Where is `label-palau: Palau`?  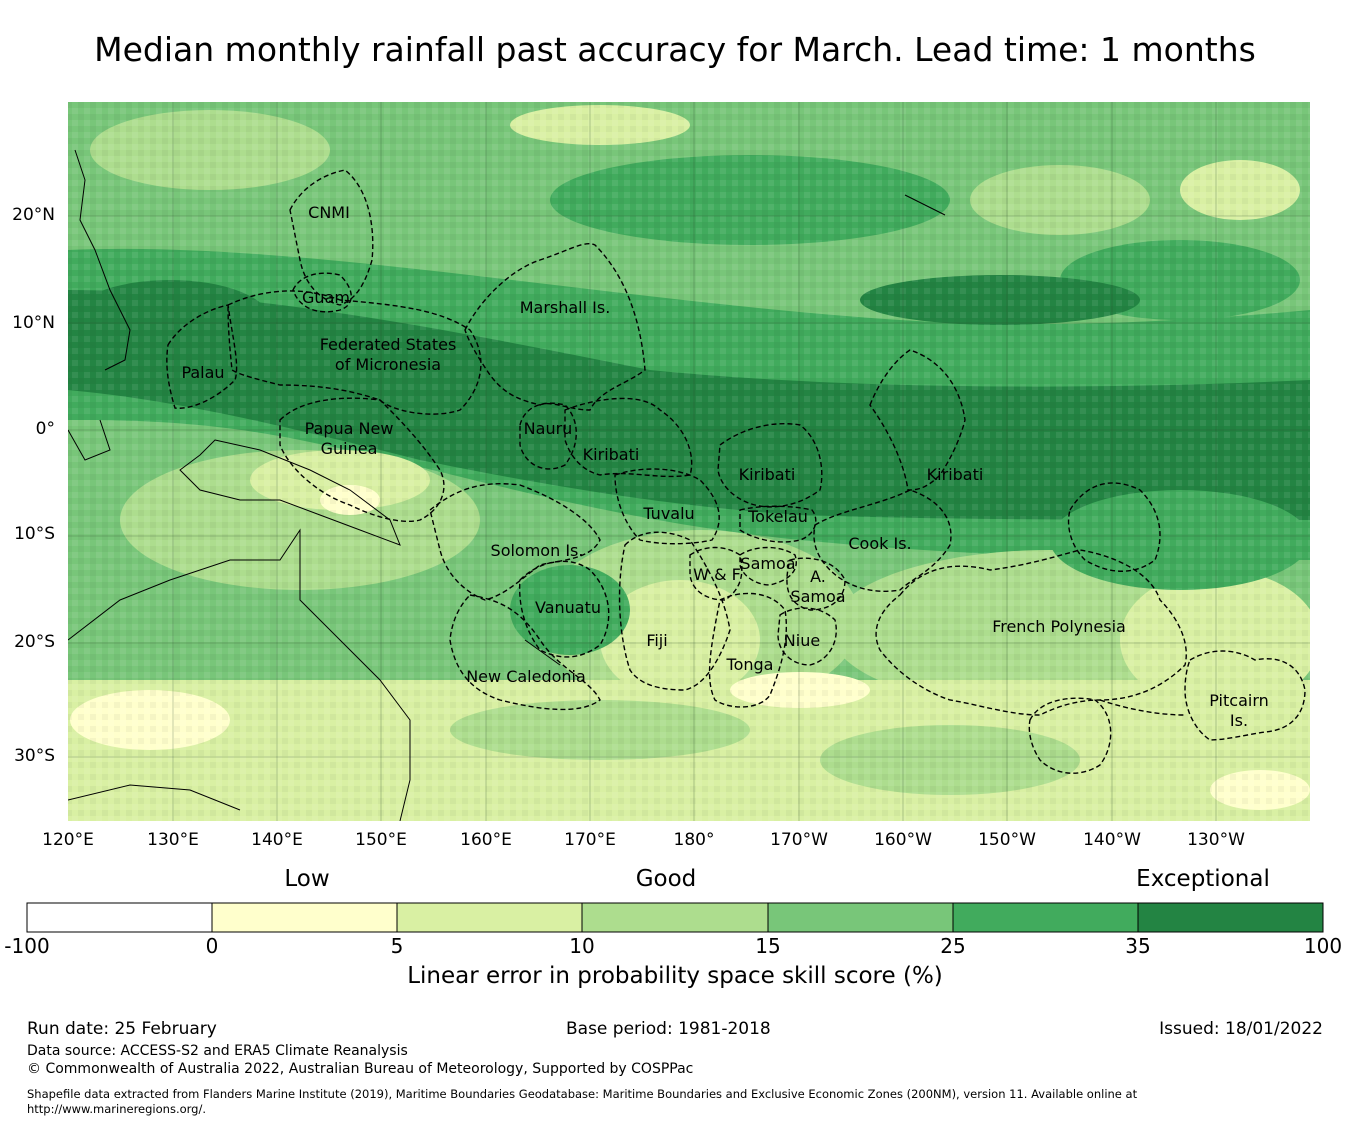 label-palau: Palau is located at coordinates (202, 372).